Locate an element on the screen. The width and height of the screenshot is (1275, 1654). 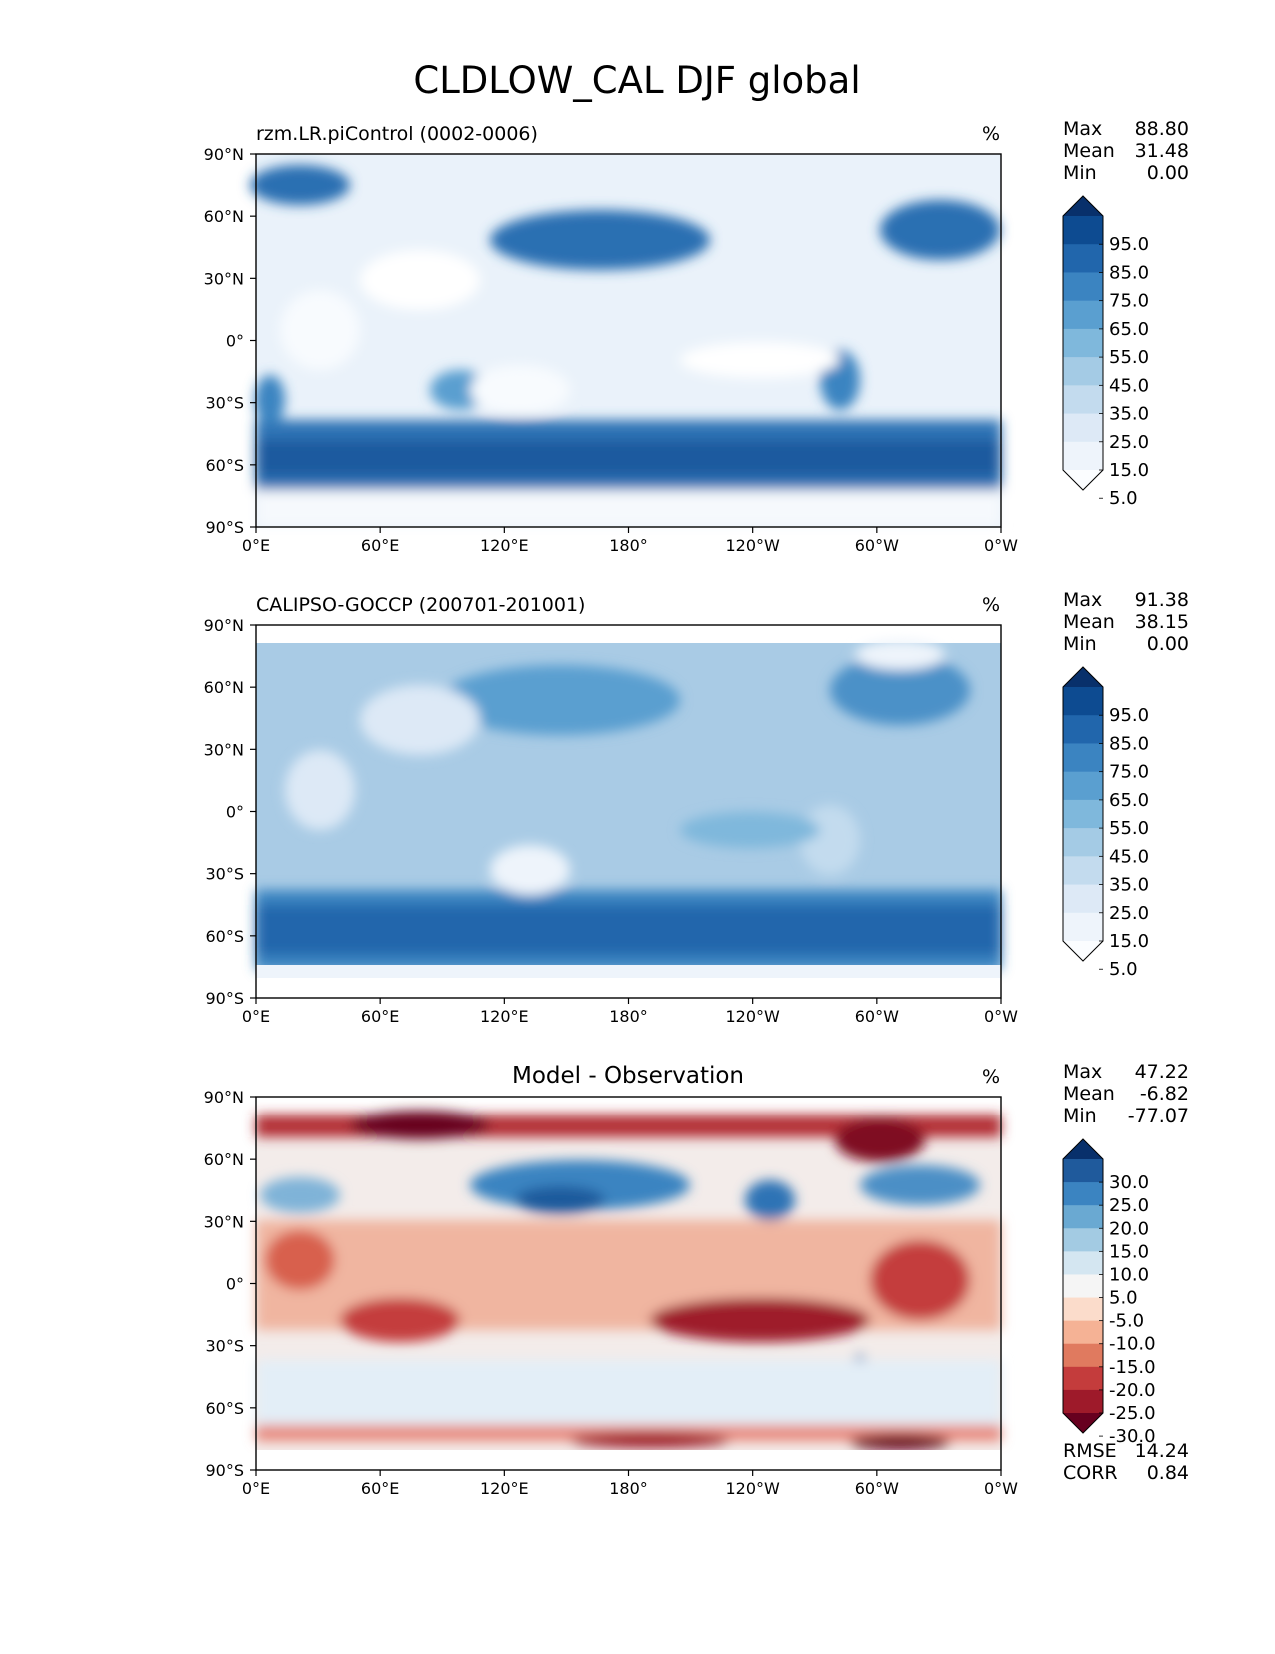
colorbar-label: 95.0 is located at coordinates (1129, 715).